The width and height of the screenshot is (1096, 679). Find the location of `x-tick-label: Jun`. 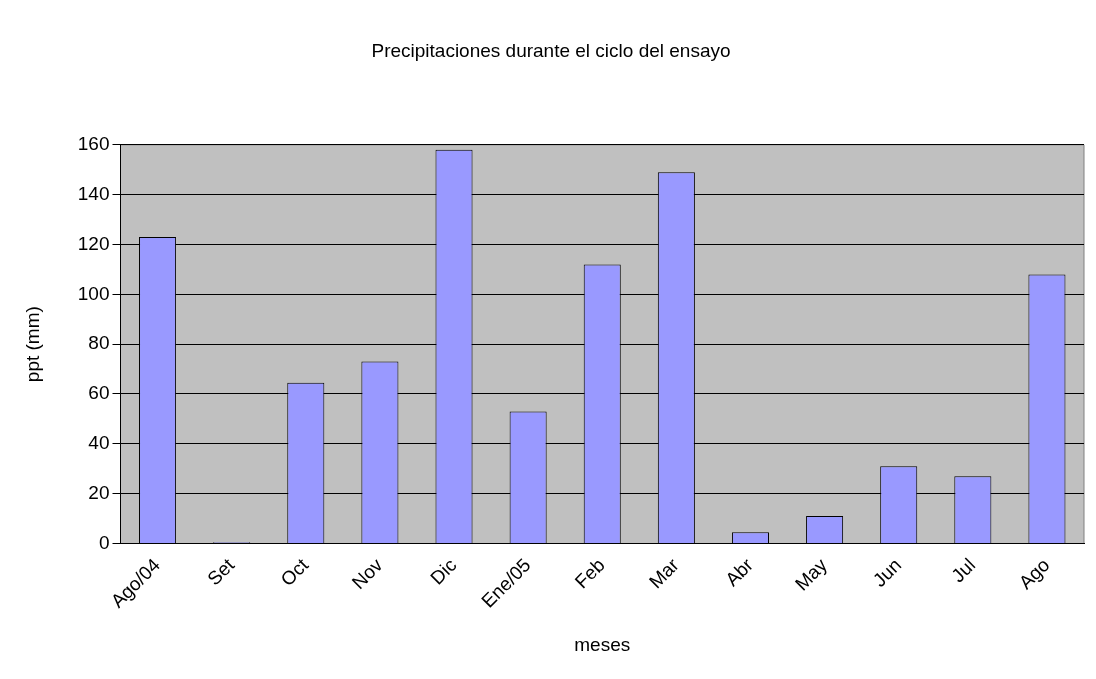

x-tick-label: Jun is located at coordinates (887, 572).